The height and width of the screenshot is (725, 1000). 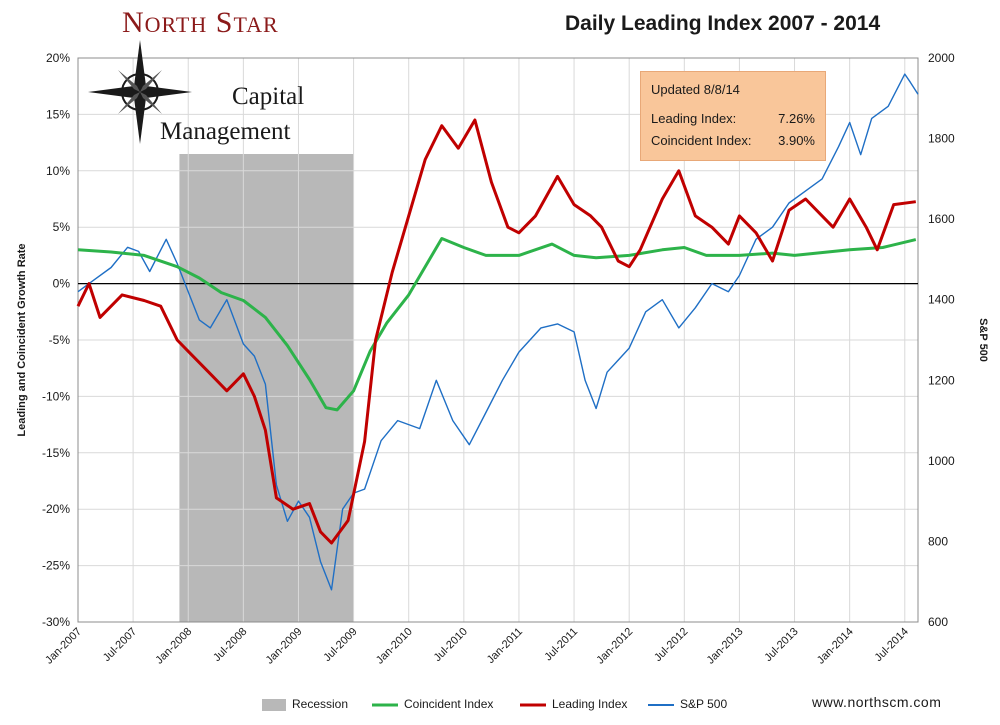 I want to click on y2-tick-label: 1000, so click(x=941, y=461).